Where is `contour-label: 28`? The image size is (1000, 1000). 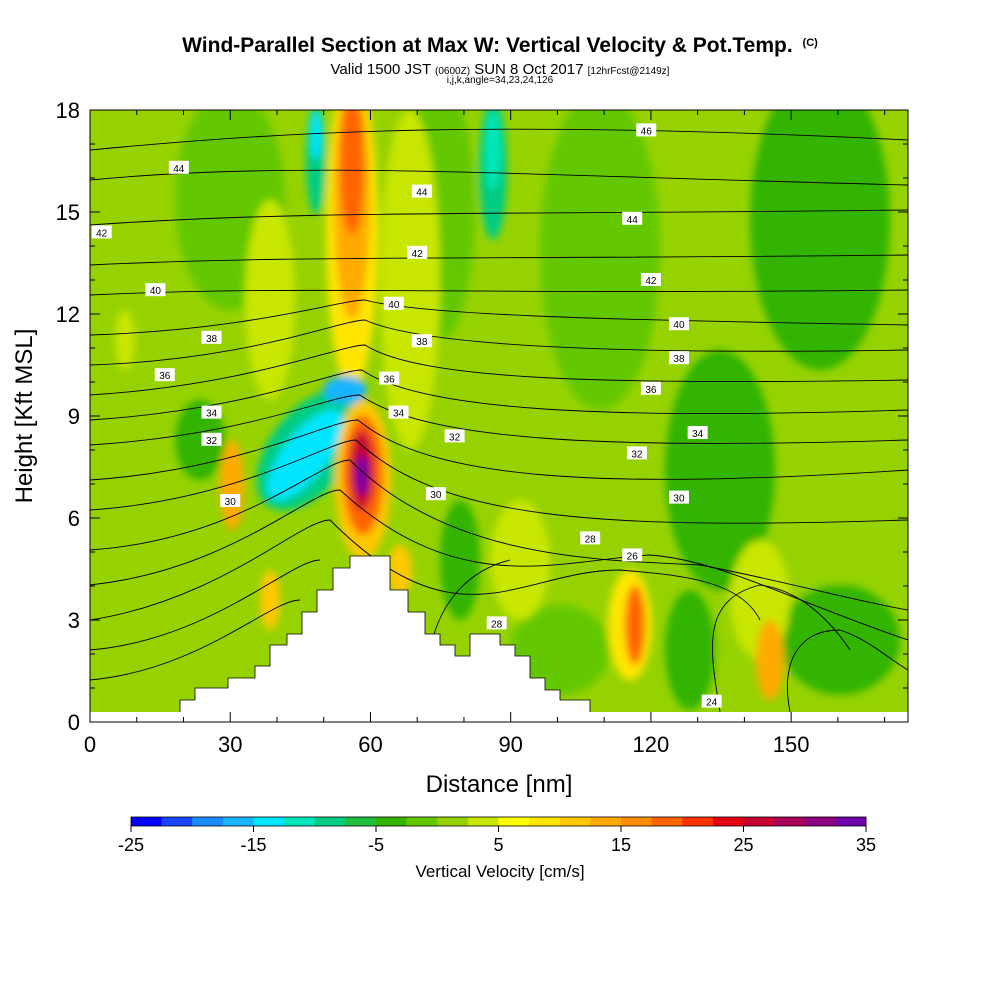
contour-label: 28 is located at coordinates (590, 538).